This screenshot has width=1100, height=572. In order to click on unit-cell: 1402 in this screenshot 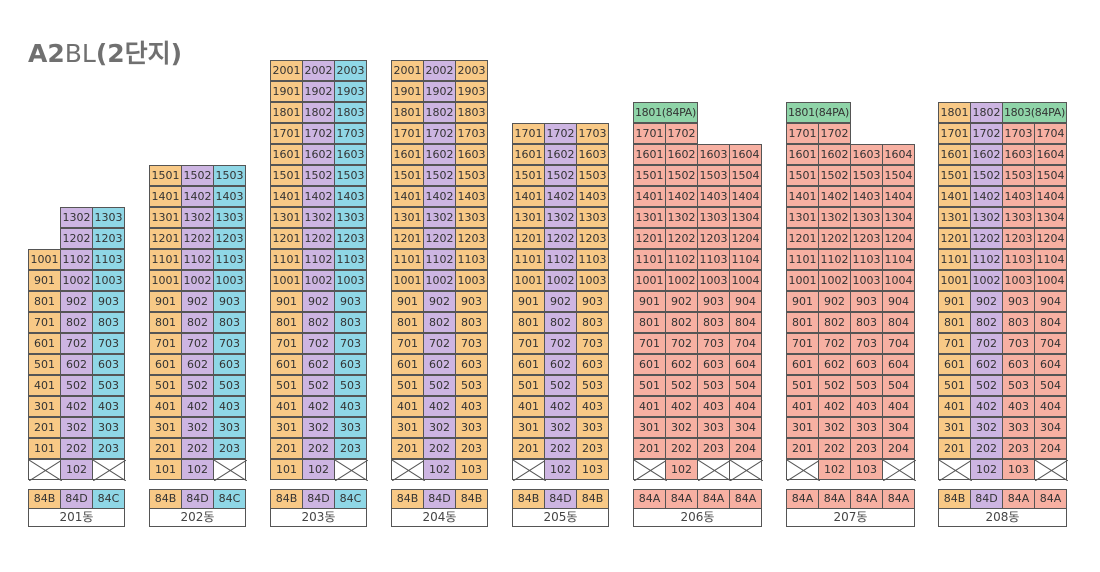, I will do `click(560, 196)`.